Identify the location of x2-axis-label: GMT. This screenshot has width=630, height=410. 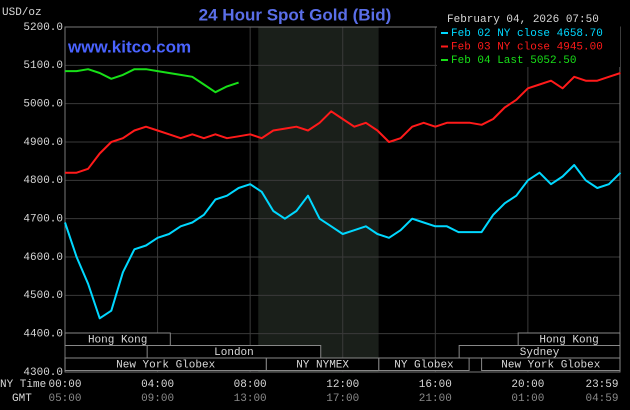
(22, 399).